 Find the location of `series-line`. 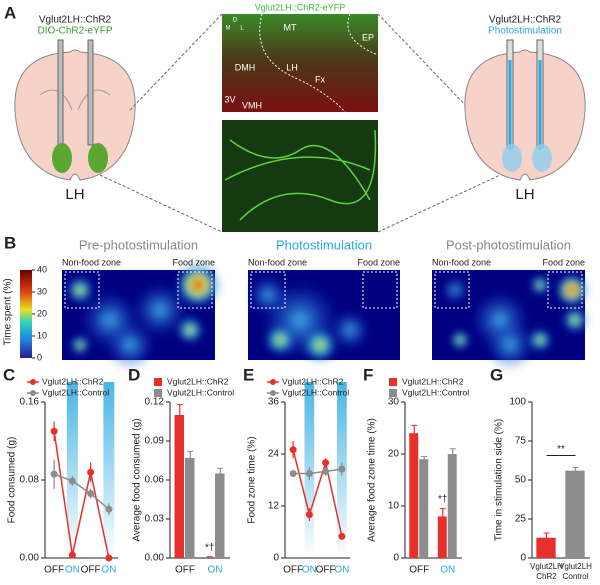

series-line is located at coordinates (317, 493).